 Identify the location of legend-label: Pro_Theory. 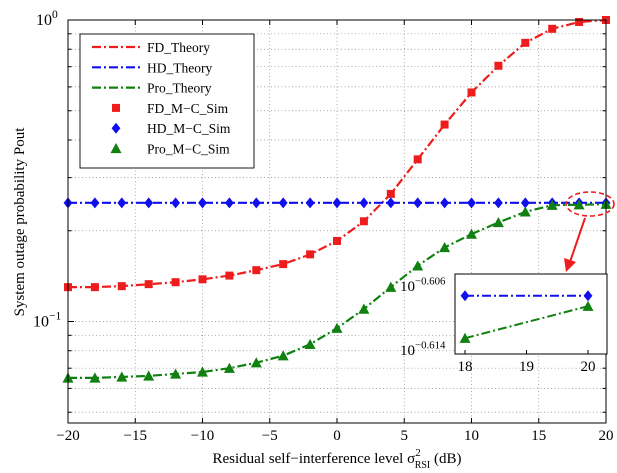
(179, 88).